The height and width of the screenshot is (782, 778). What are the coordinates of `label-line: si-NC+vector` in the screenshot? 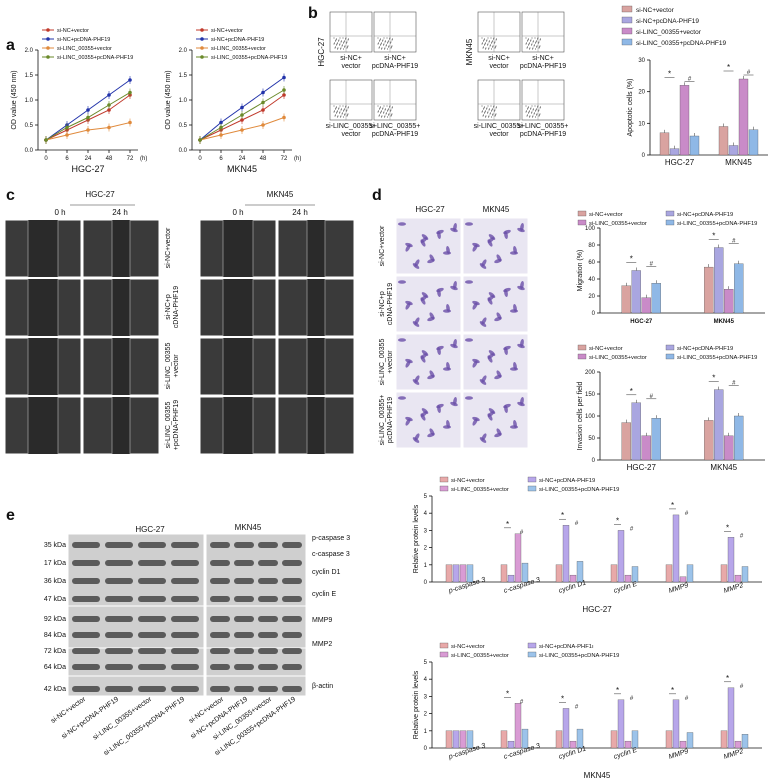 It's located at (168, 247).